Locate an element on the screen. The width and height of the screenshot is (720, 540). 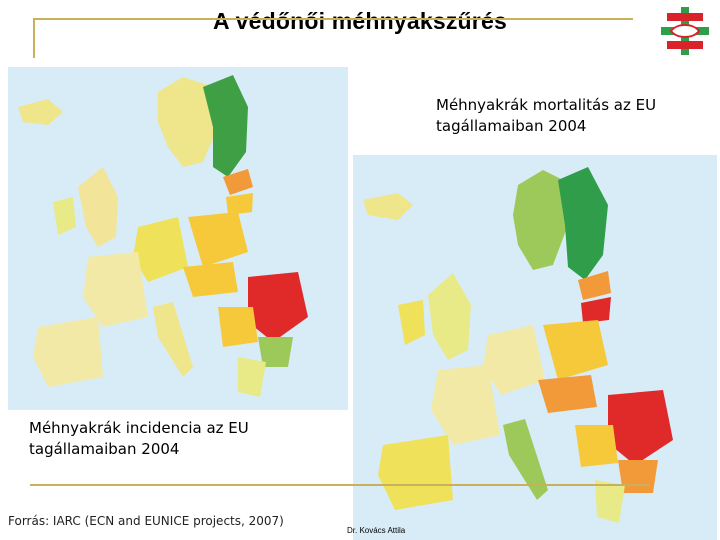
incidence-caption-line1: Méhnyakrák incidencia az EU is located at coordinates (139, 428).